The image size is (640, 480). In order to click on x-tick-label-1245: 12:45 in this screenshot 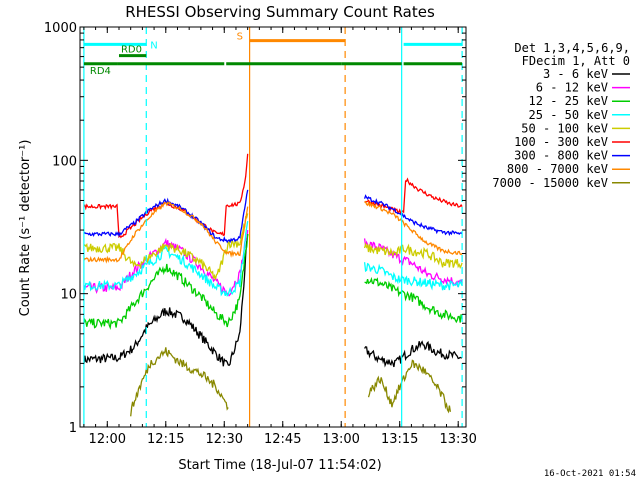, I will do `click(282, 439)`.